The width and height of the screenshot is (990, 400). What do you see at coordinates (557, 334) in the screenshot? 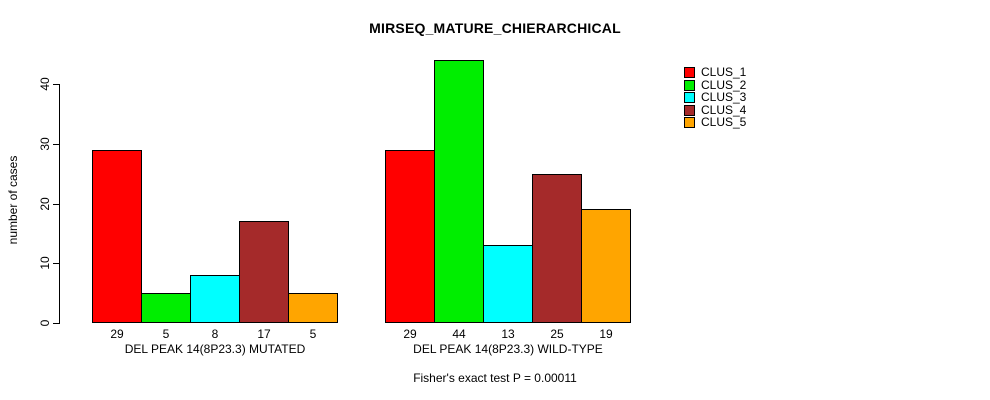
I see `bar-value-label: 25` at bounding box center [557, 334].